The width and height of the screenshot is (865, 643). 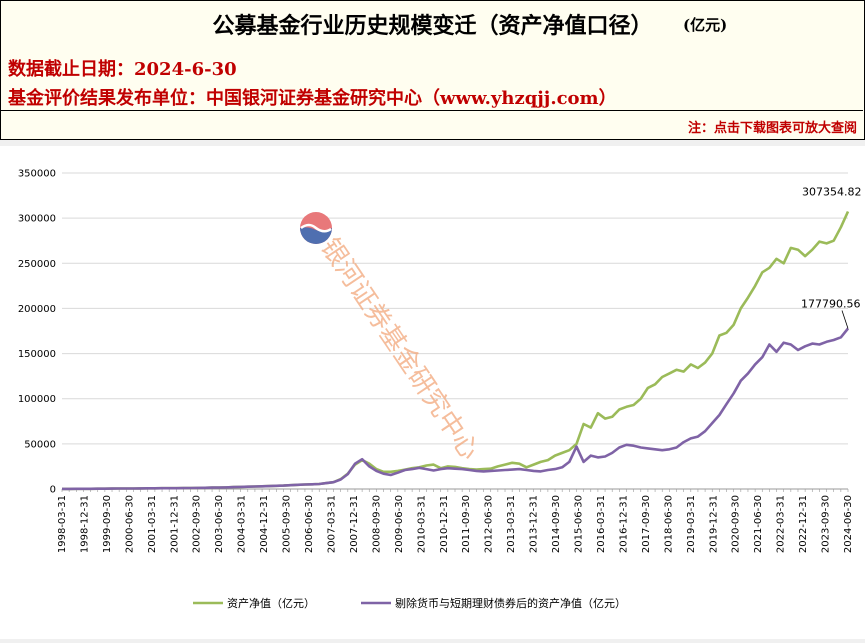 I want to click on page-title: 公募基金行业历史规模变迁（资产净值口径）, so click(x=432, y=26).